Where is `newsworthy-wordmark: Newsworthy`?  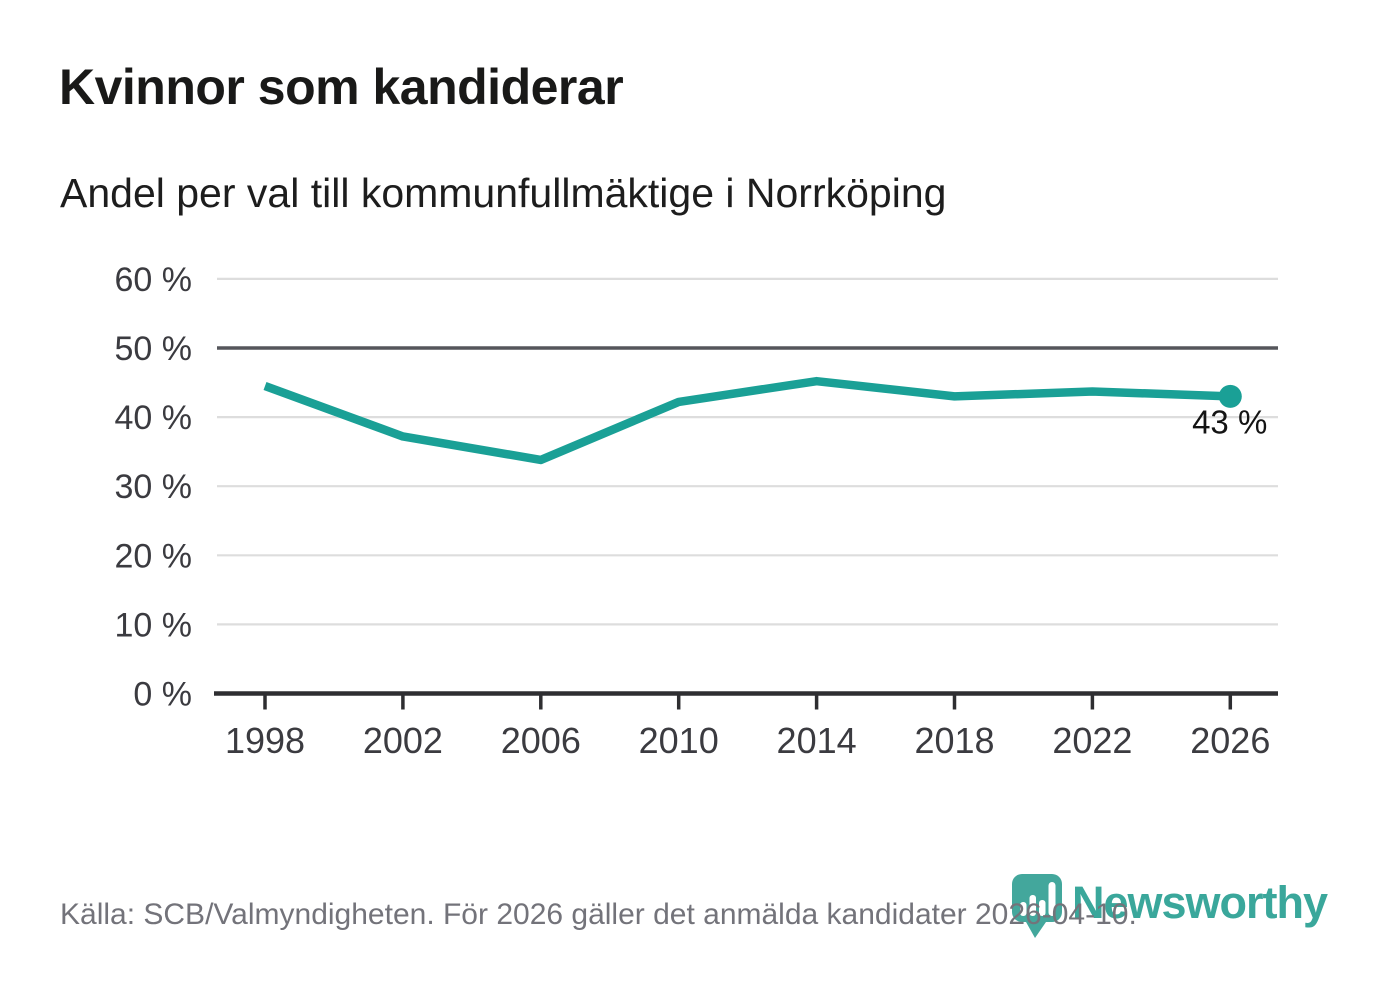
newsworthy-wordmark: Newsworthy is located at coordinates (1200, 902).